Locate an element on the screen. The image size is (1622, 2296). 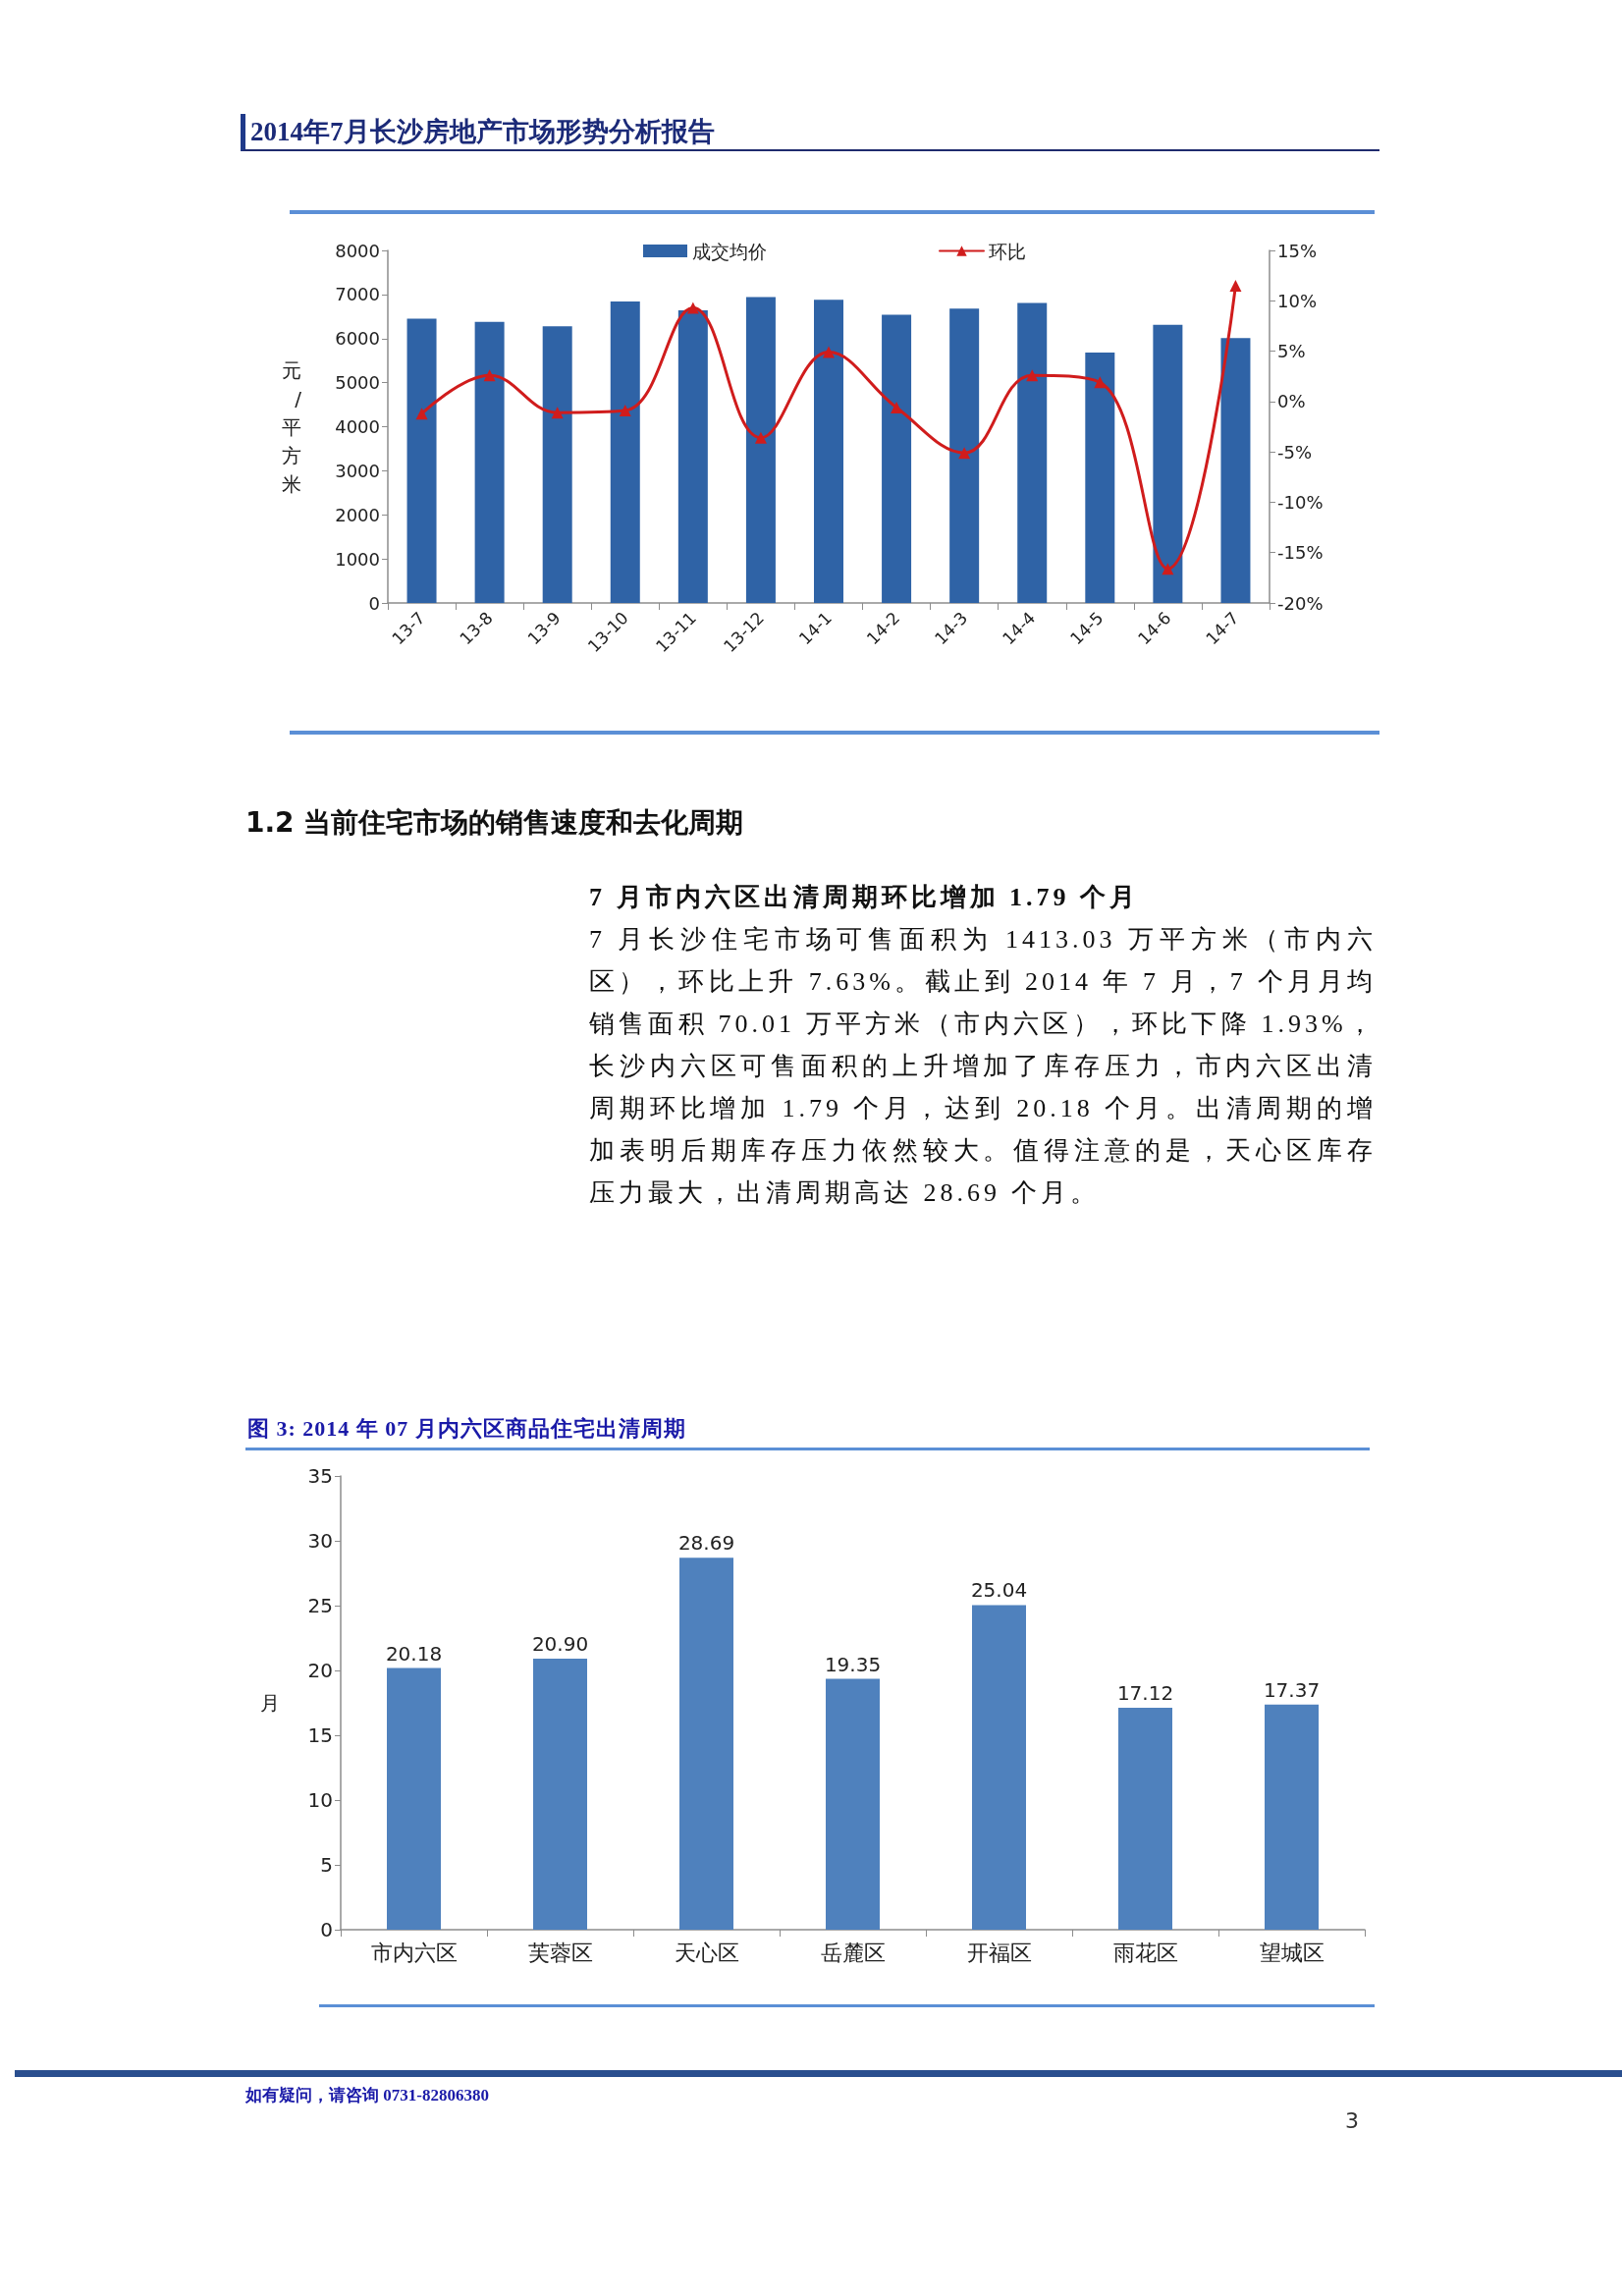
y2-tick-label: 15% is located at coordinates (1297, 250).